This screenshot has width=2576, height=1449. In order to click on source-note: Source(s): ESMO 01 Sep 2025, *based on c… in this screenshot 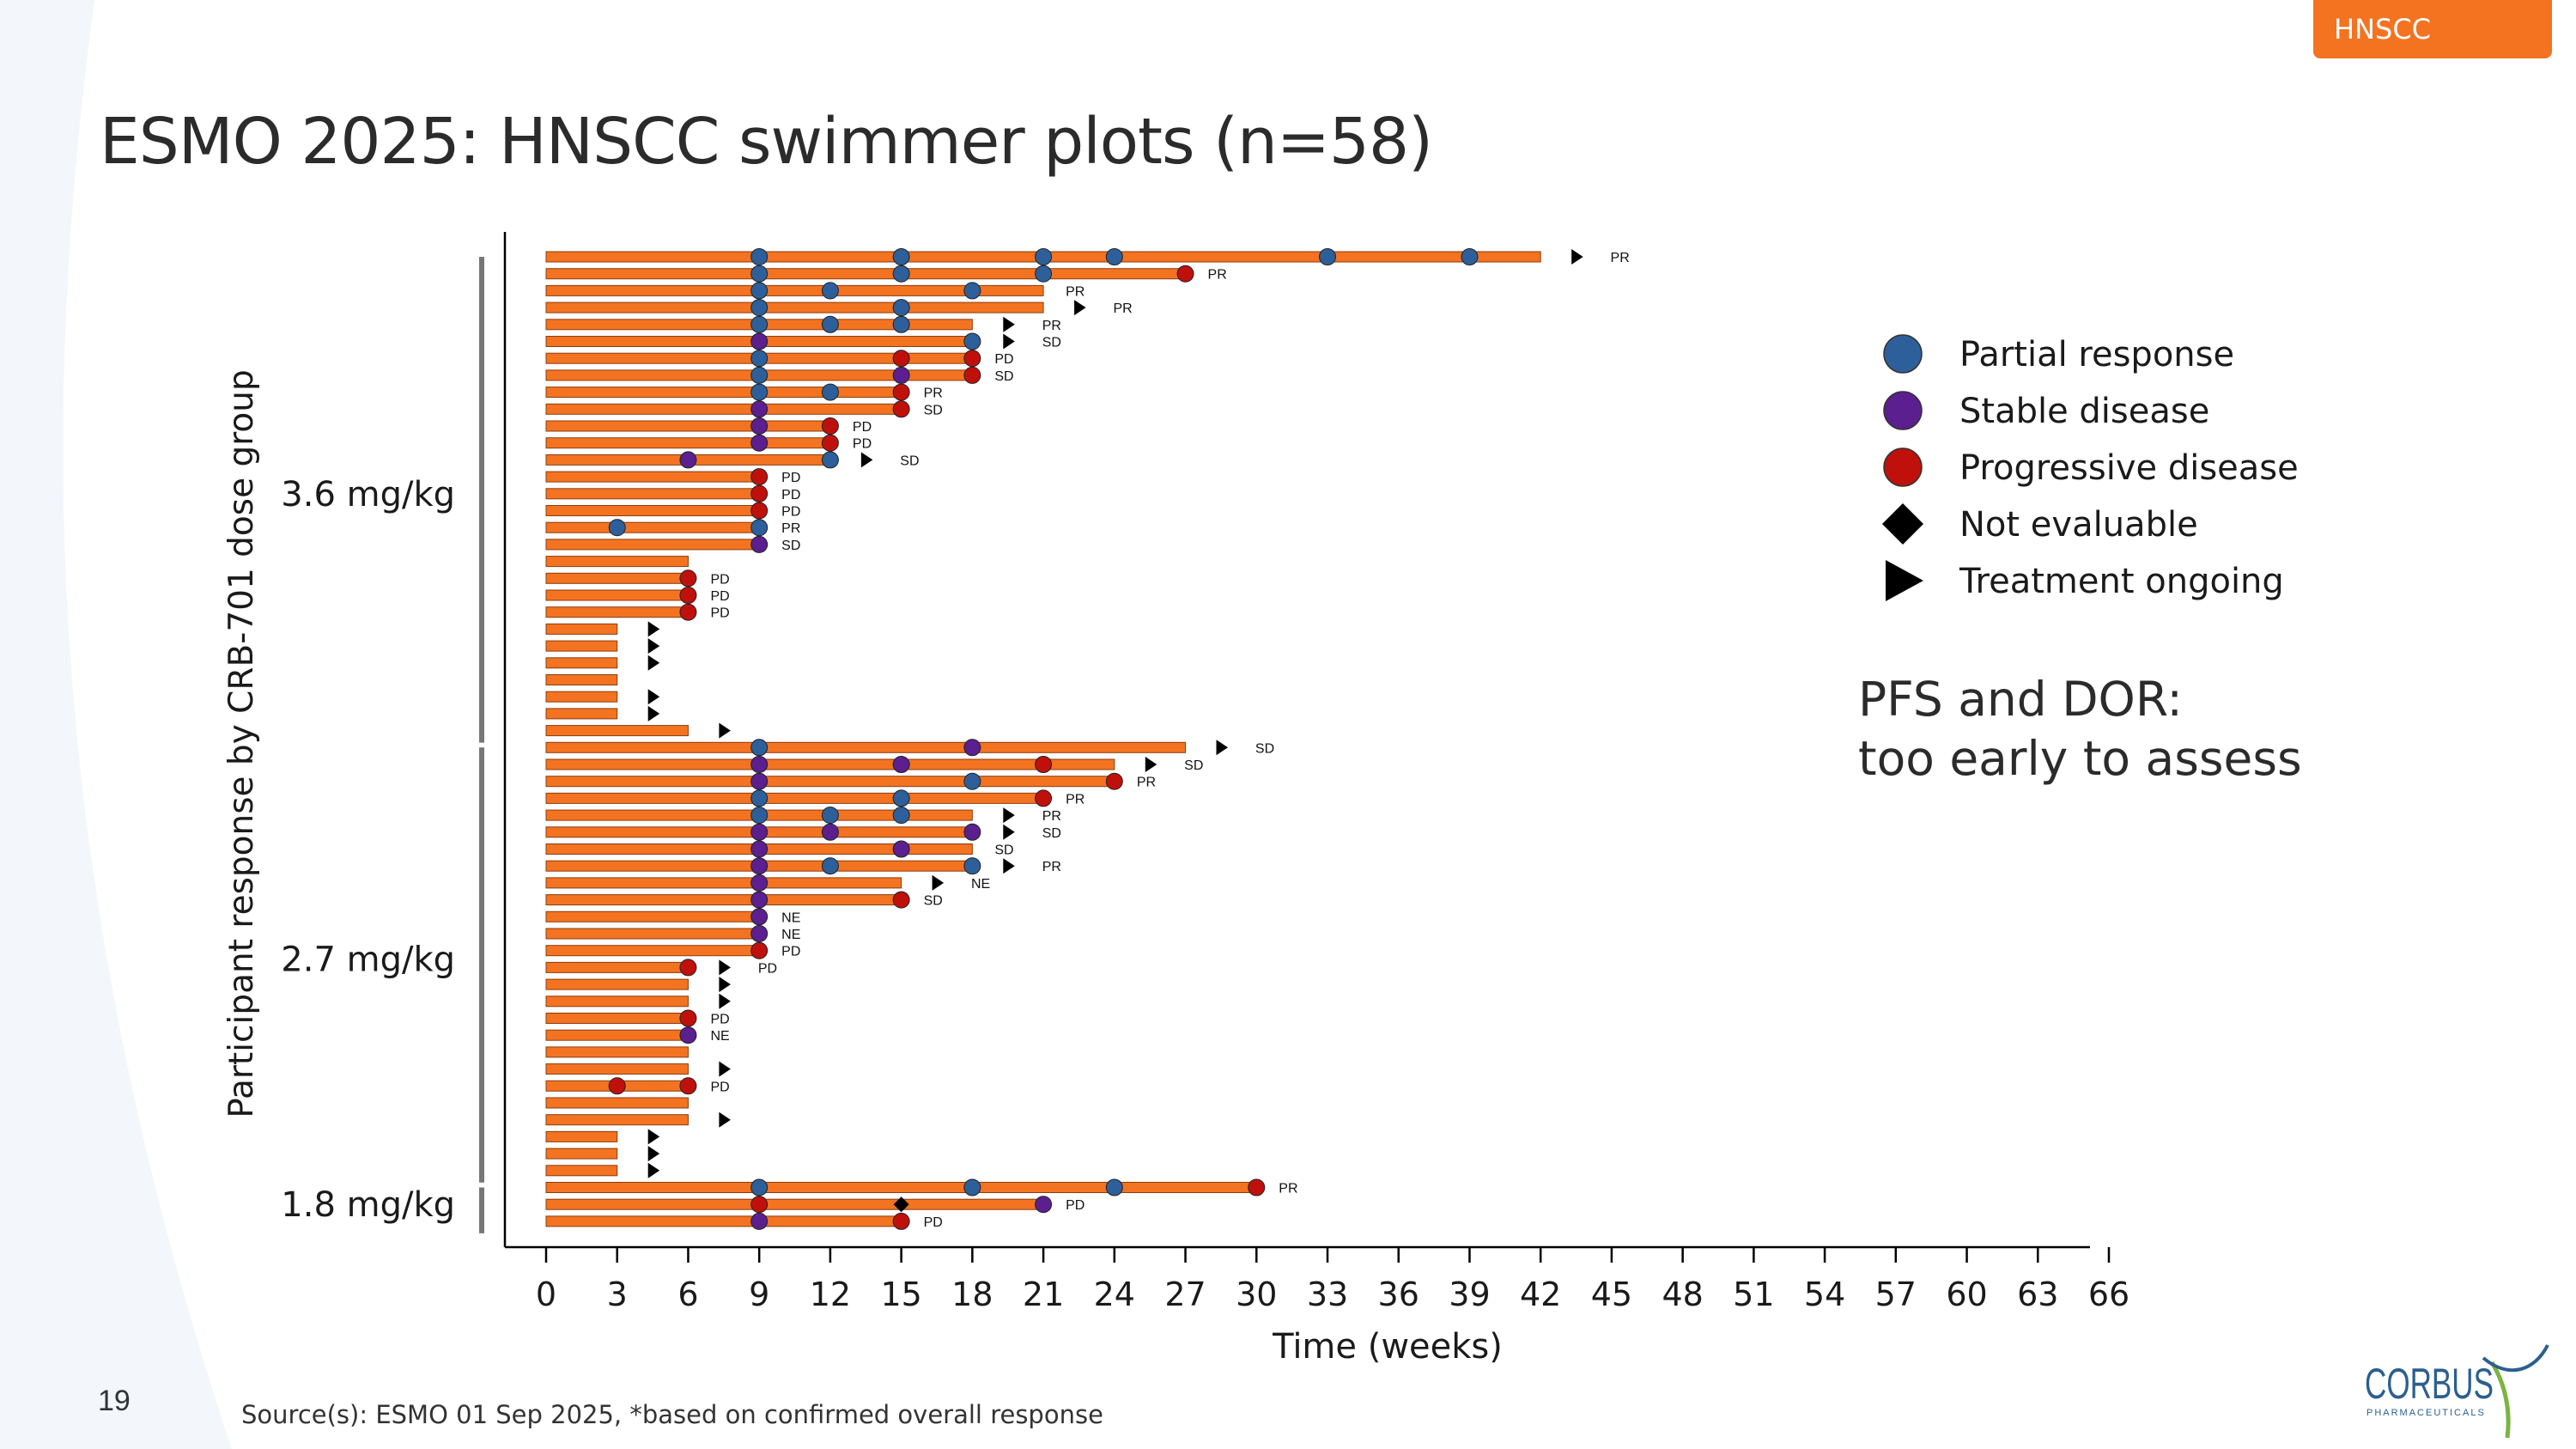, I will do `click(672, 1414)`.